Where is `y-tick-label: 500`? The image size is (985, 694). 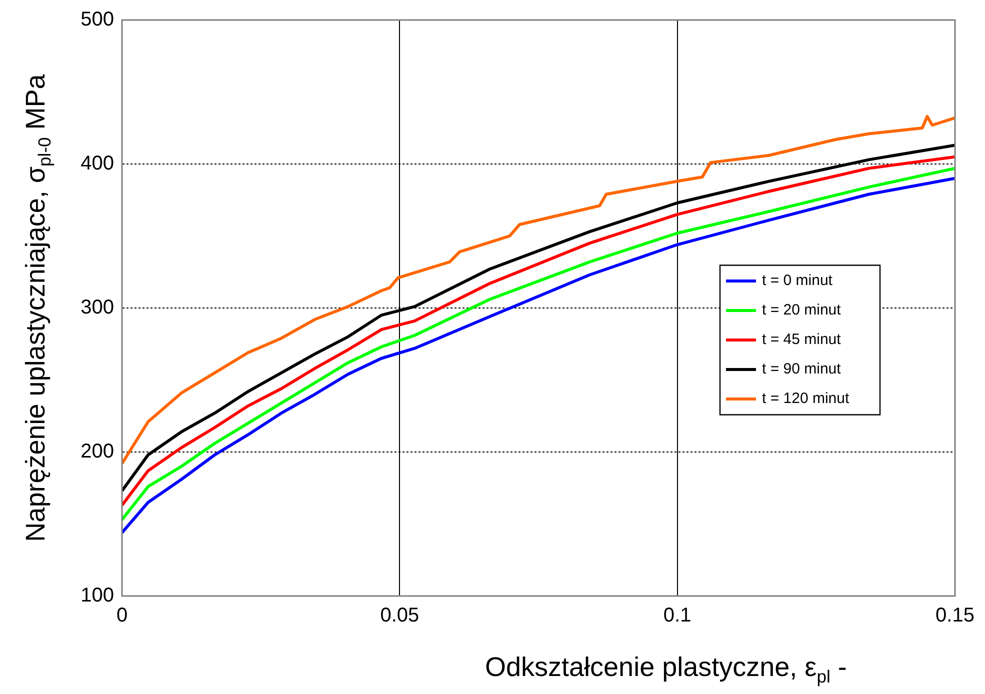
y-tick-label: 500 is located at coordinates (97, 19).